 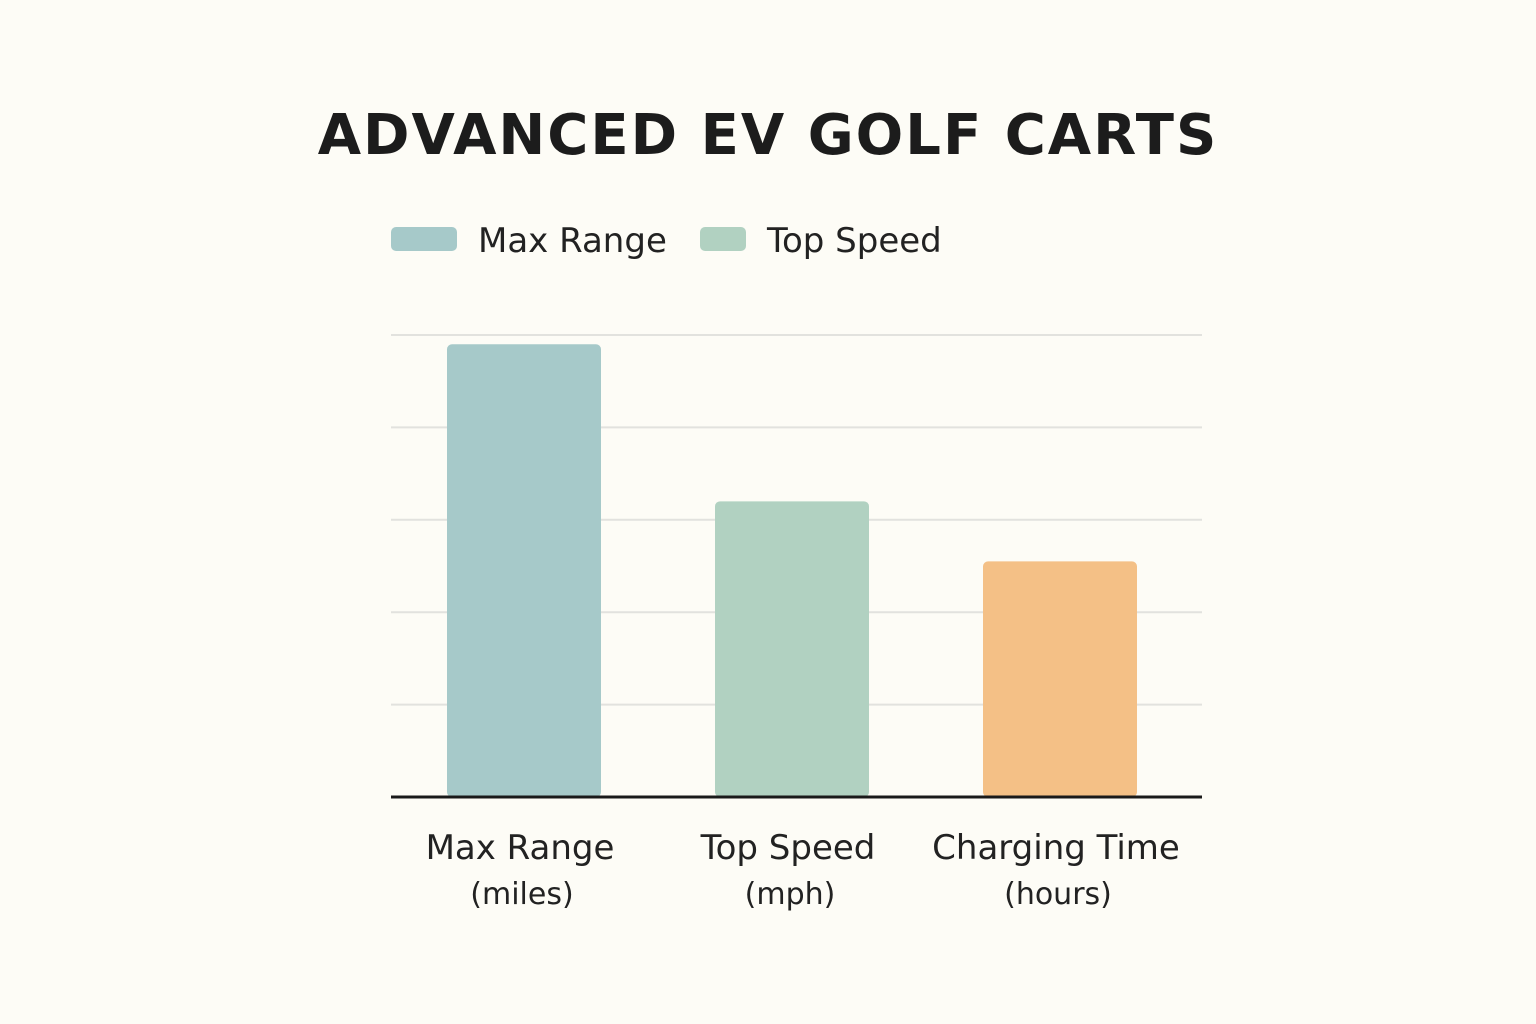 I want to click on legend-label-top-speed: Top Speed, so click(x=854, y=241).